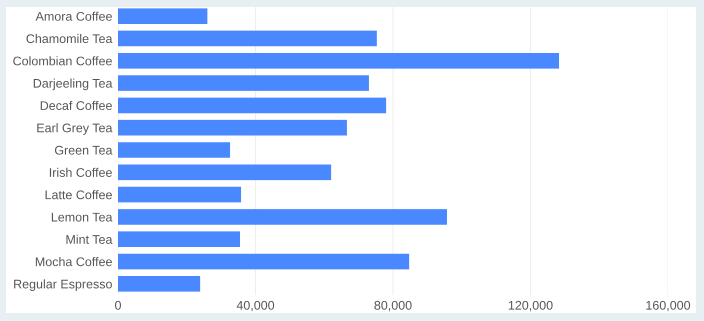  Describe the element at coordinates (73, 84) in the screenshot. I see `y-tick-label: Darjeeling Tea` at that location.